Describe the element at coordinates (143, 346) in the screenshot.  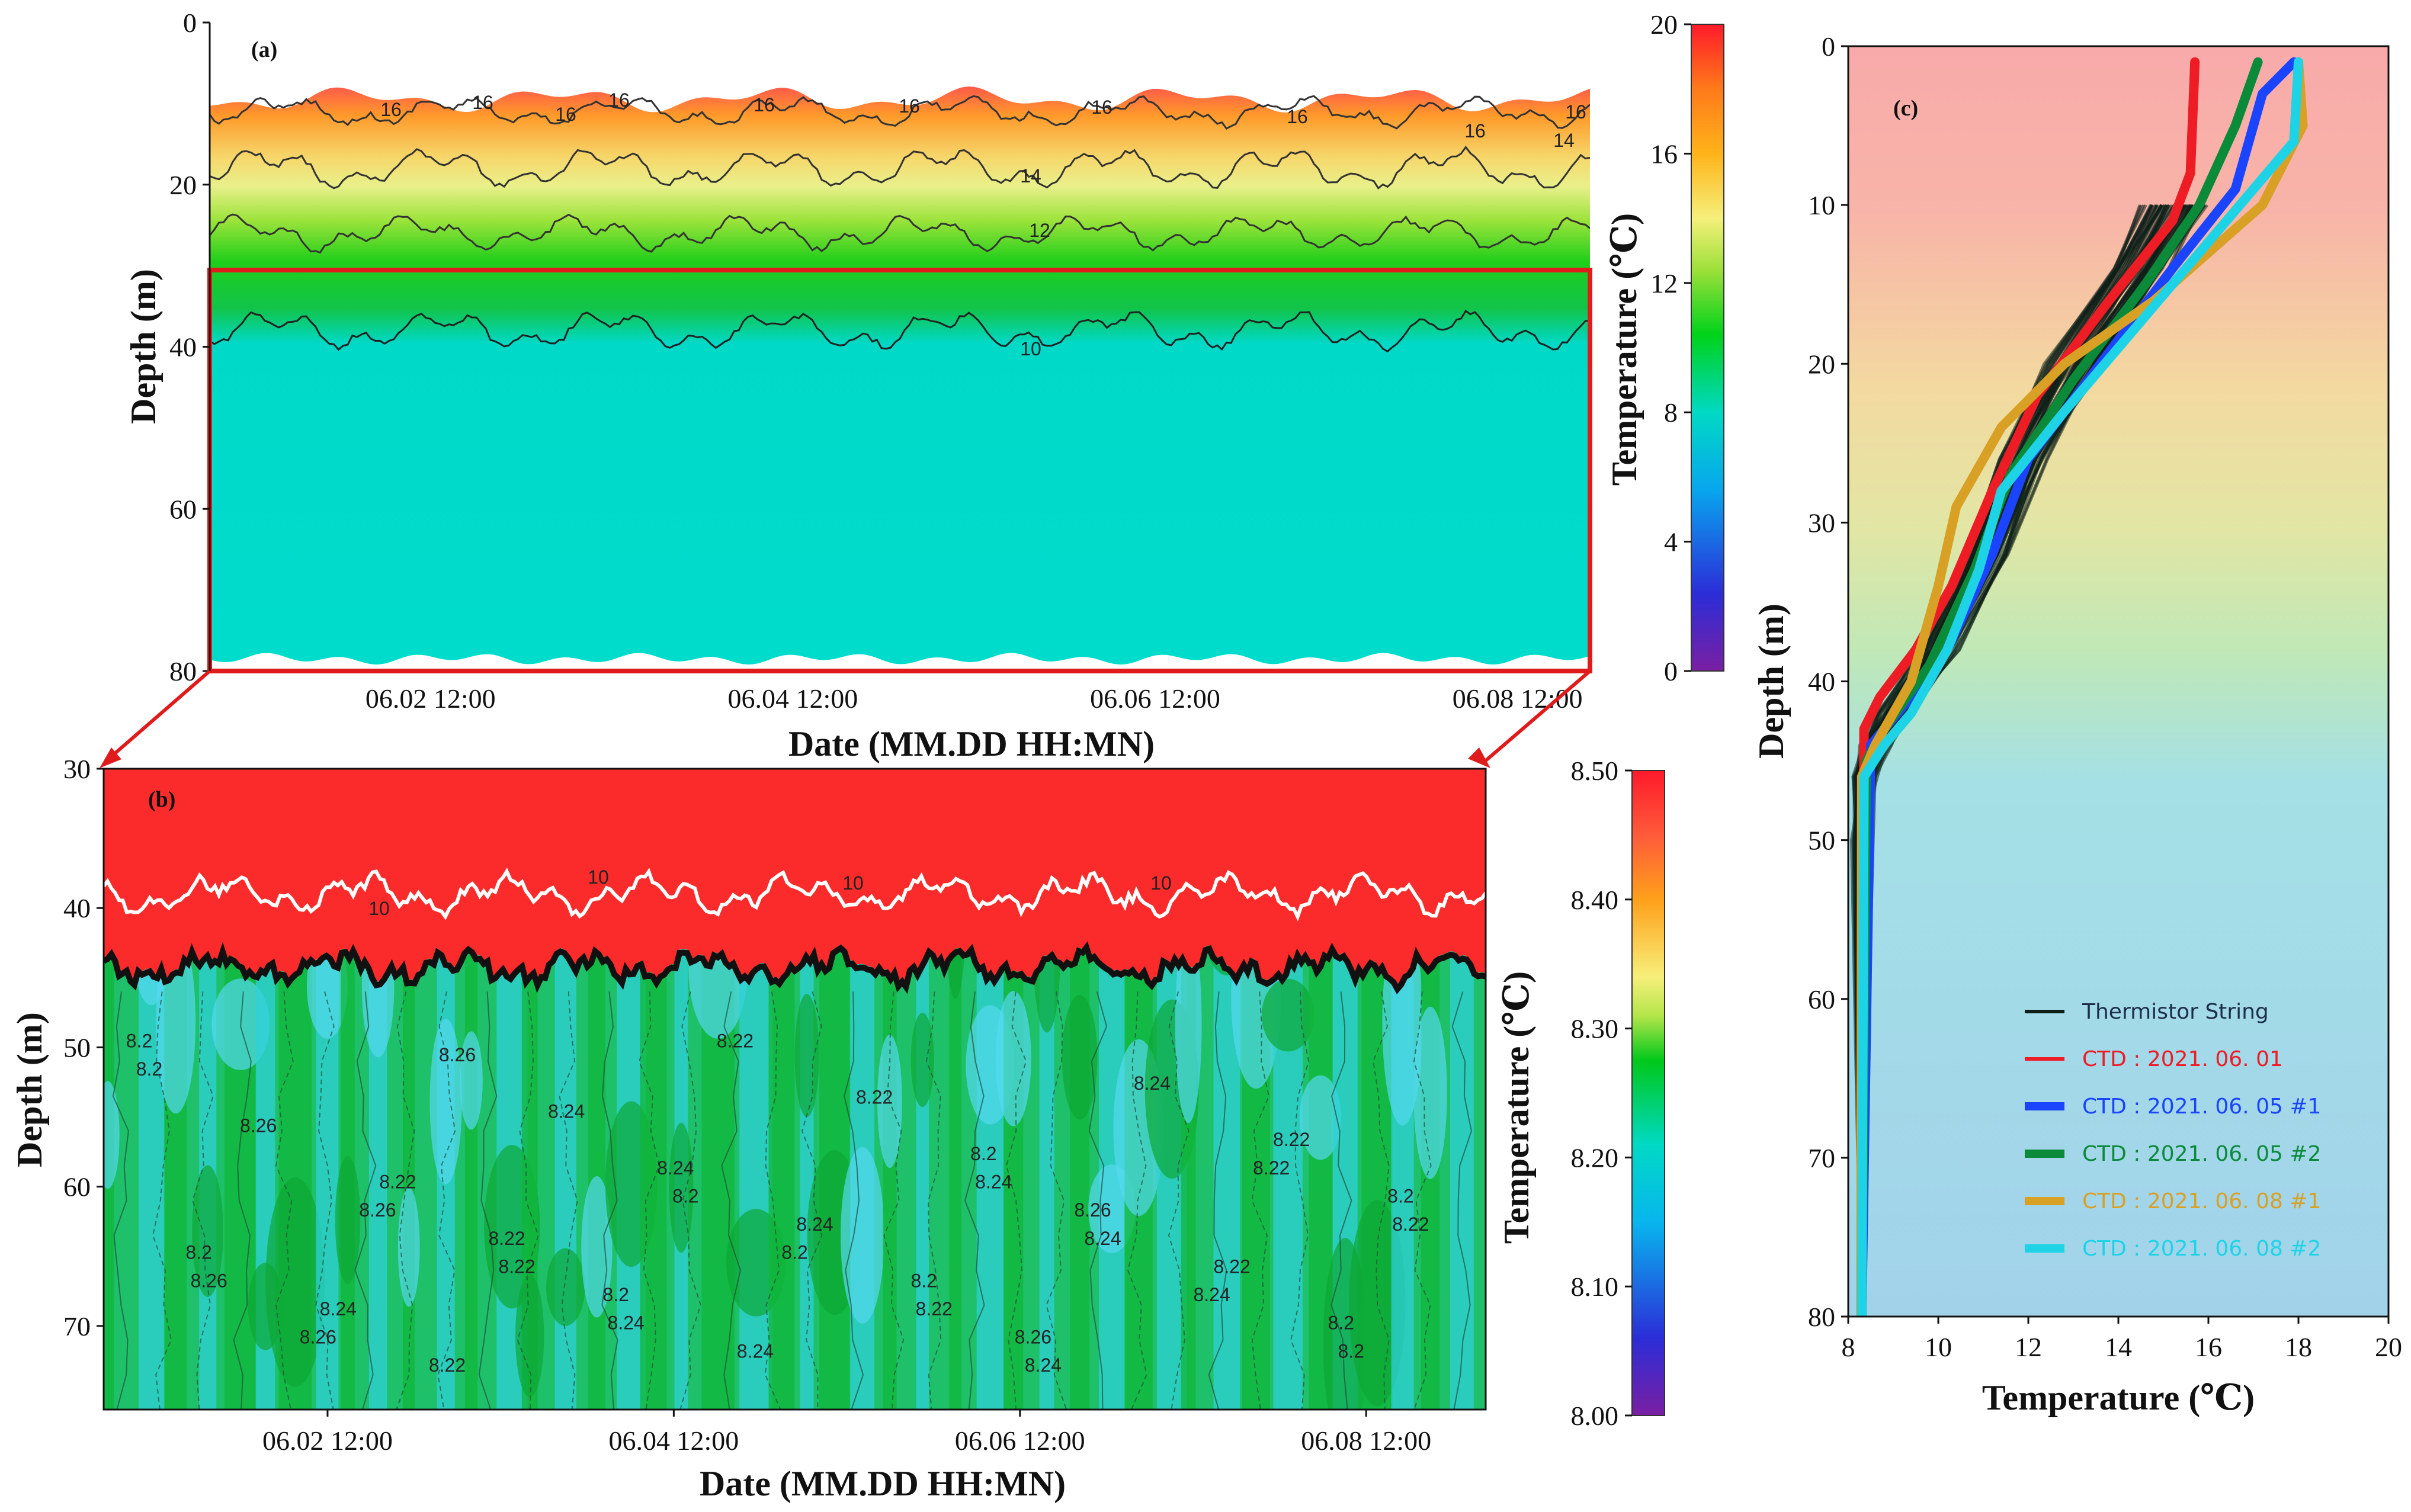
I see `panel-a-y-label: Depth (m)` at that location.